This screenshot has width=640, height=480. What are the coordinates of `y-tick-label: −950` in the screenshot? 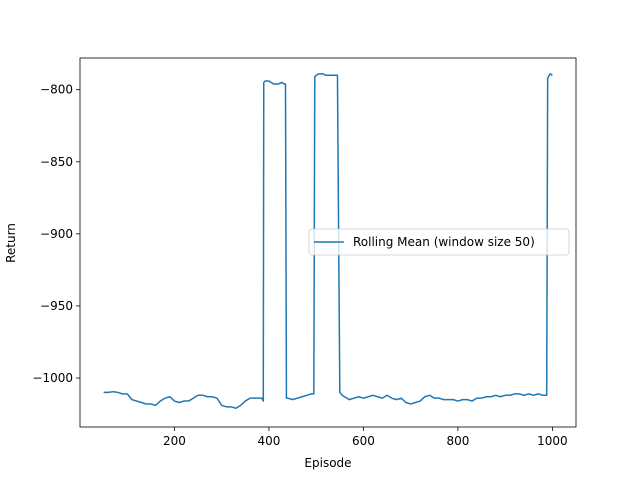 It's located at (56, 306).